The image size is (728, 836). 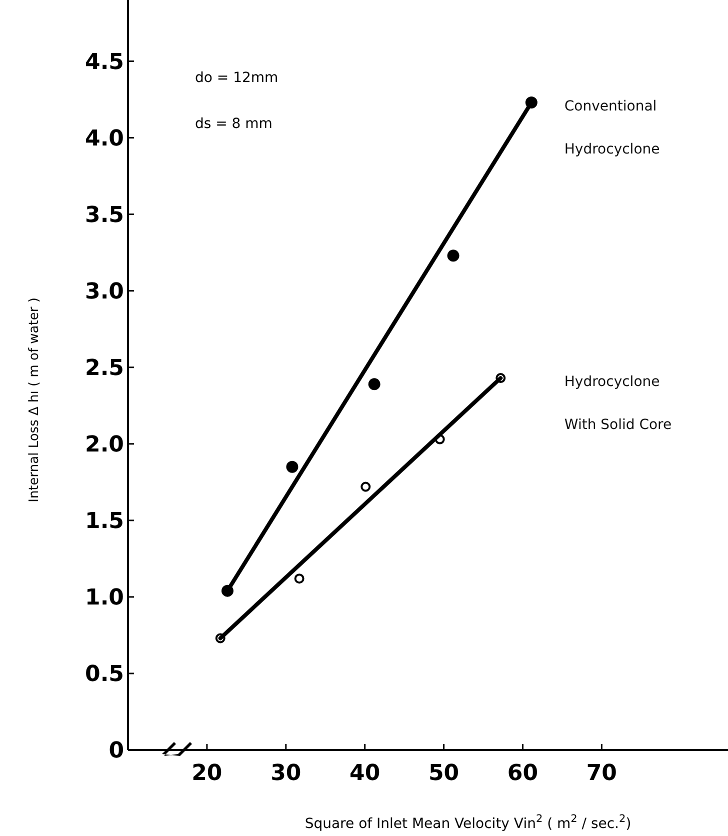 What do you see at coordinates (104, 215) in the screenshot?
I see `y-tick-label: 3.5` at bounding box center [104, 215].